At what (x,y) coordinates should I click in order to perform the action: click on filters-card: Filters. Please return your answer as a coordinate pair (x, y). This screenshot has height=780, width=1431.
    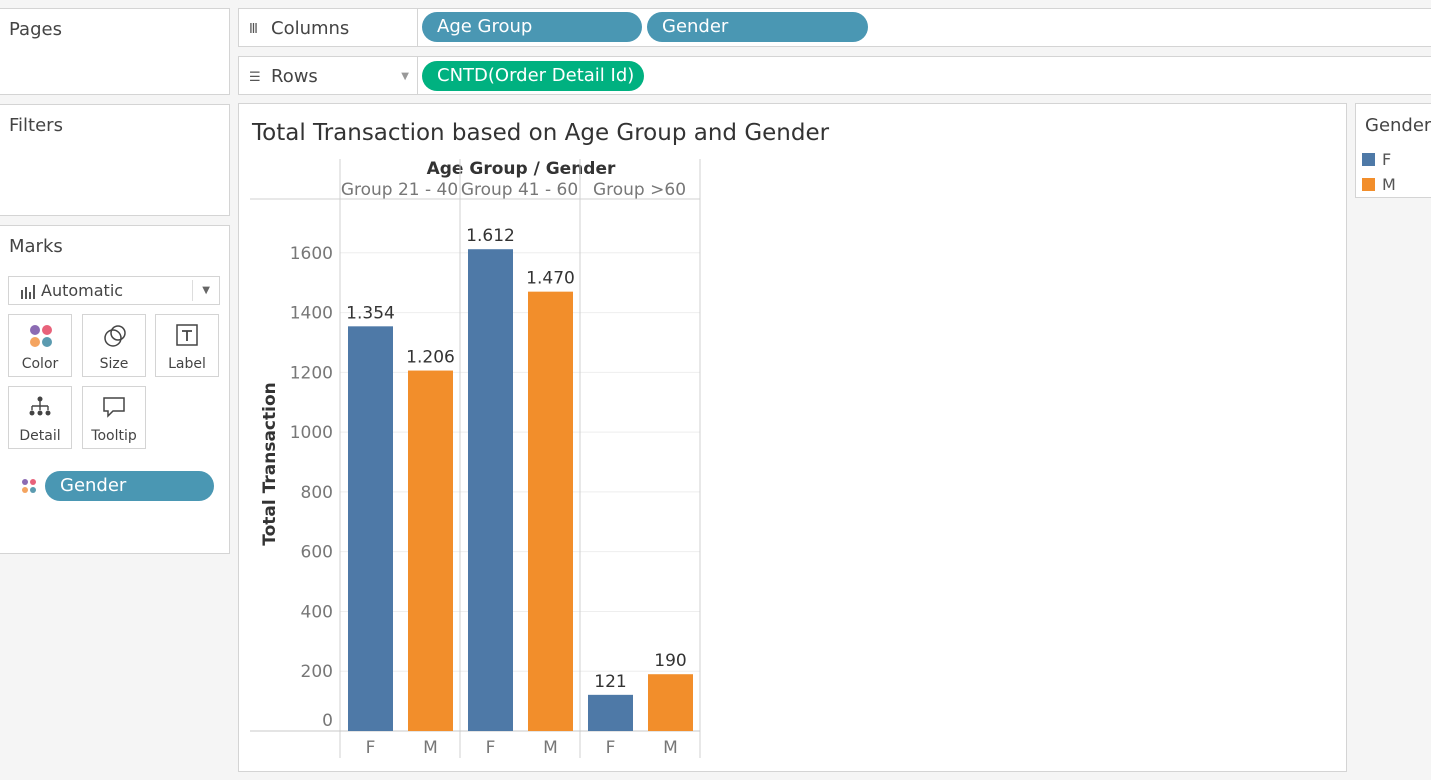
    Looking at the image, I should click on (115, 160).